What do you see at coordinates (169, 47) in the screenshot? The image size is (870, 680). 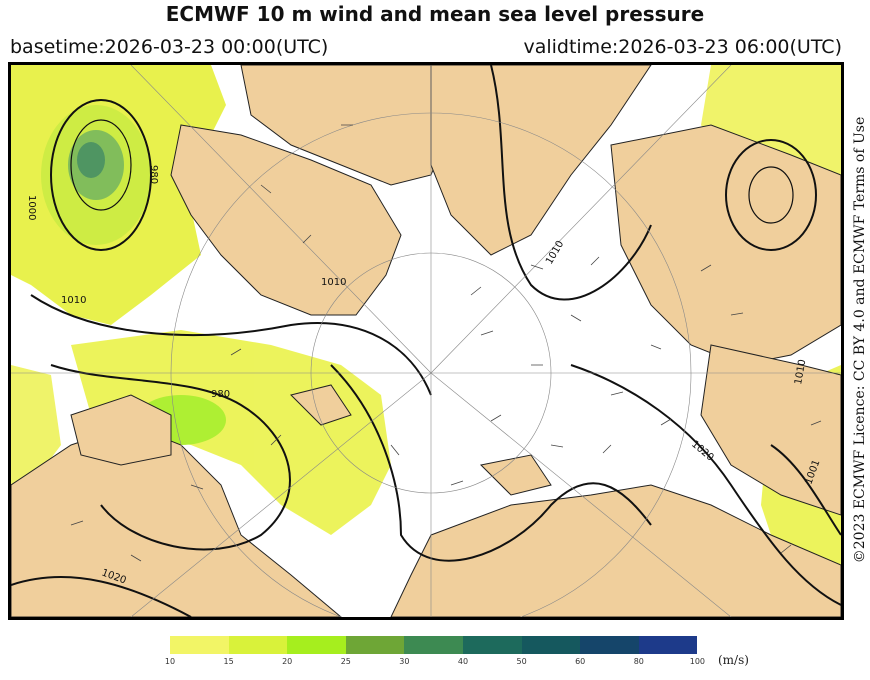 I see `basetime-label: basetime:2026-03-23 00:00(UTC)` at bounding box center [169, 47].